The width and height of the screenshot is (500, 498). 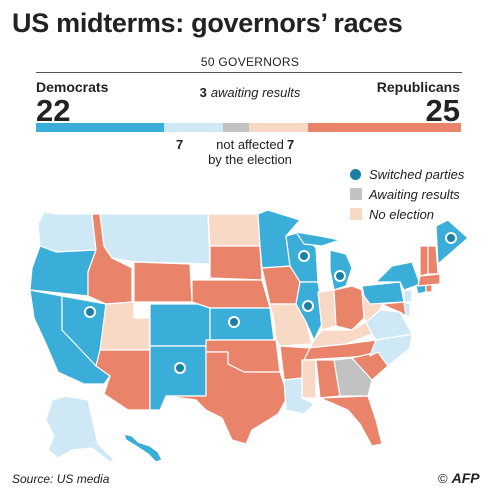 What do you see at coordinates (451, 238) in the screenshot?
I see `switched-marker-maine` at bounding box center [451, 238].